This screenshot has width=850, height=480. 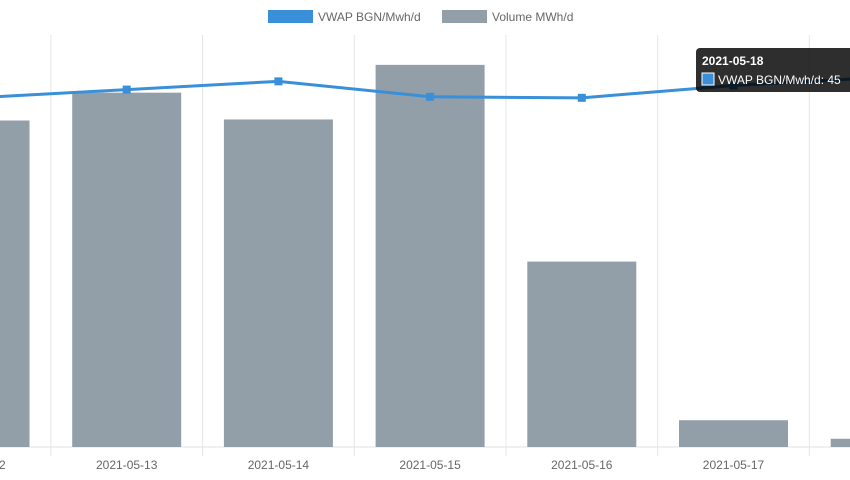 What do you see at coordinates (430, 465) in the screenshot?
I see `x-tick-label: 2021-05-15` at bounding box center [430, 465].